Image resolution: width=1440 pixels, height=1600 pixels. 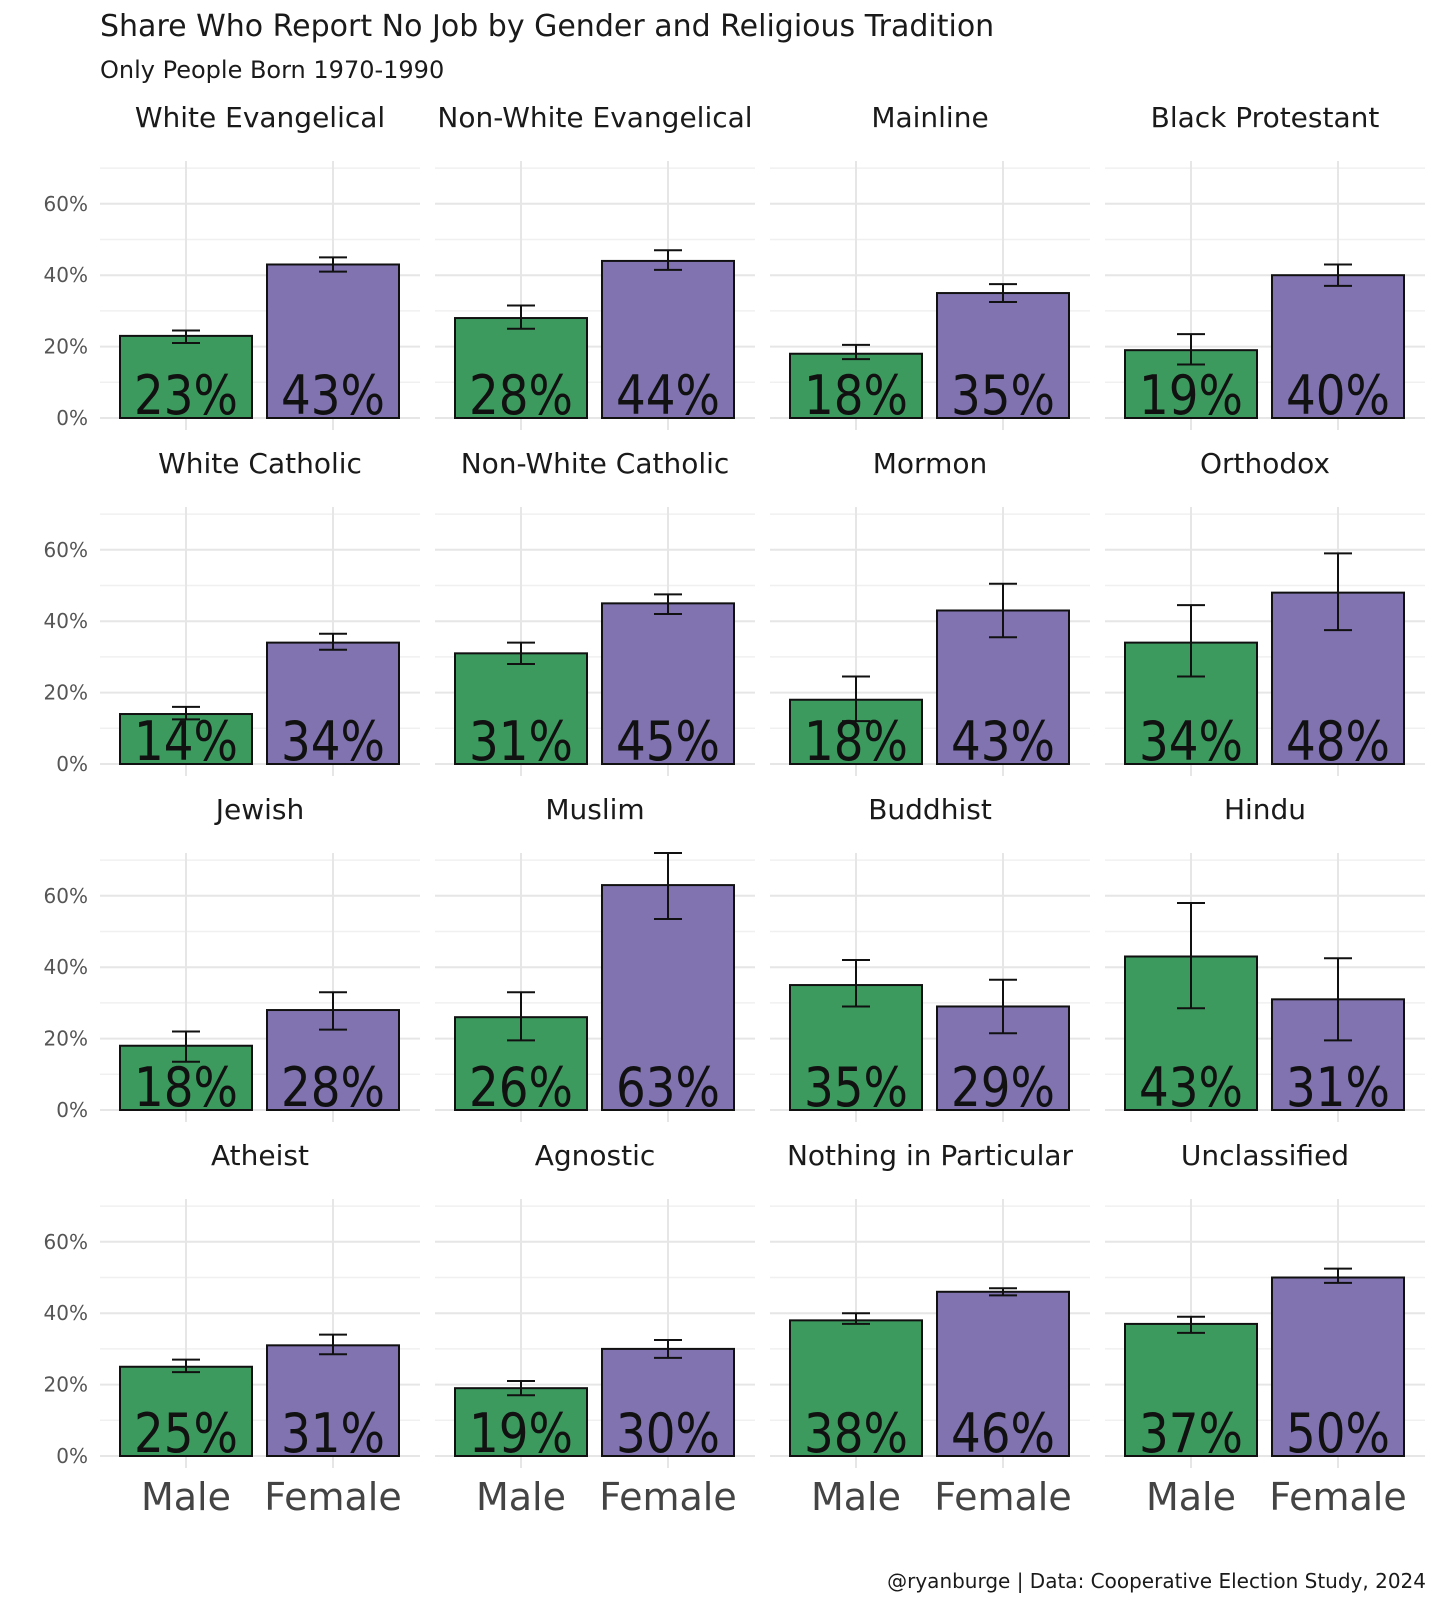 I want to click on bar-value-label: 29%, so click(x=1003, y=1087).